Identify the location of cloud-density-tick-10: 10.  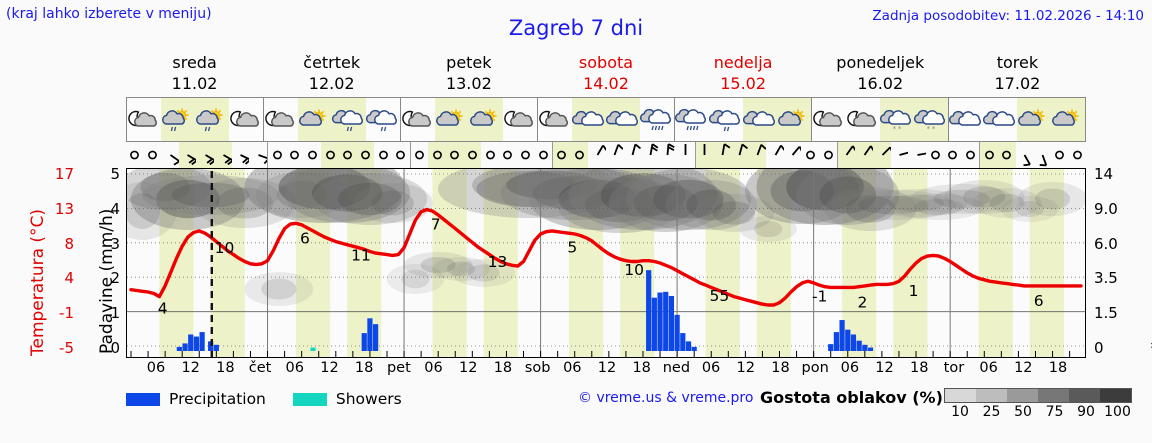
(960, 412).